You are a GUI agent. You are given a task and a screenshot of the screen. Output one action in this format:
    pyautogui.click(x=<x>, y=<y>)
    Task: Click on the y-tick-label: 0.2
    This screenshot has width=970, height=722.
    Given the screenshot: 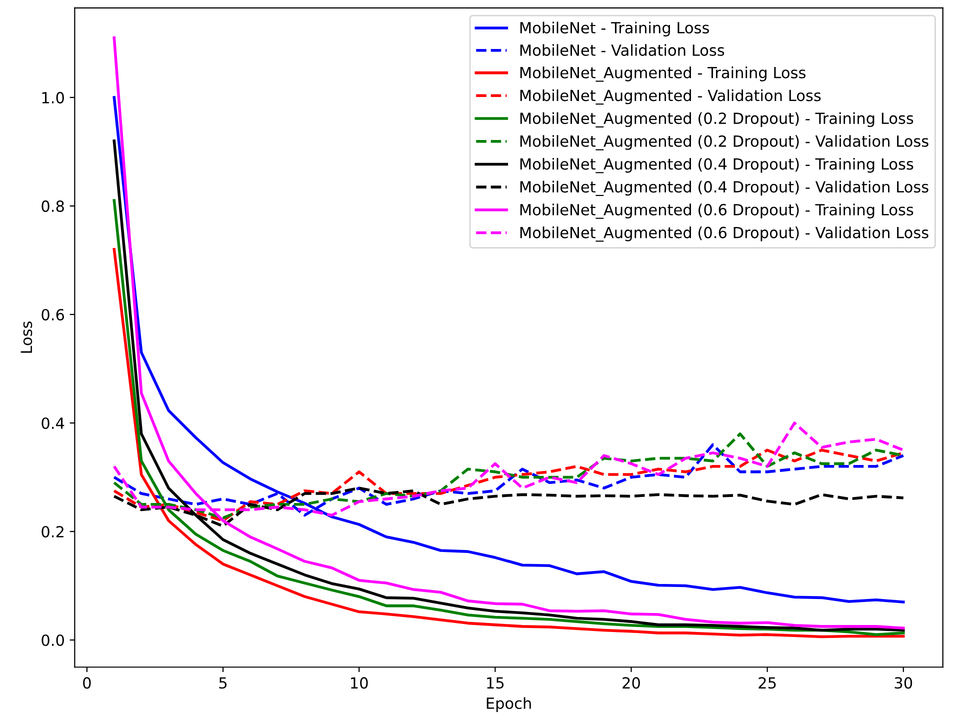 What is the action you would take?
    pyautogui.click(x=53, y=532)
    